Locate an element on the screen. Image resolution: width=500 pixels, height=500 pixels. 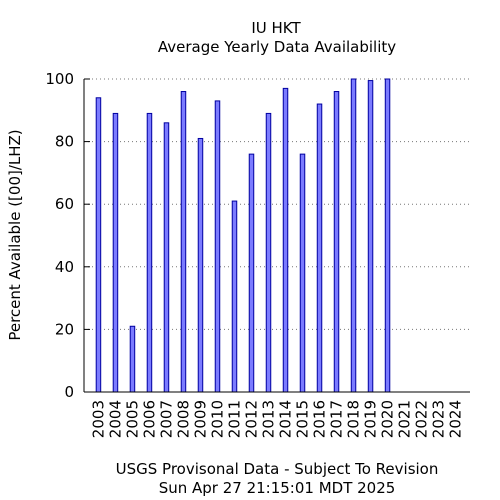
y-axis-label: Percent Available ([00]/LHZ) is located at coordinates (15, 234).